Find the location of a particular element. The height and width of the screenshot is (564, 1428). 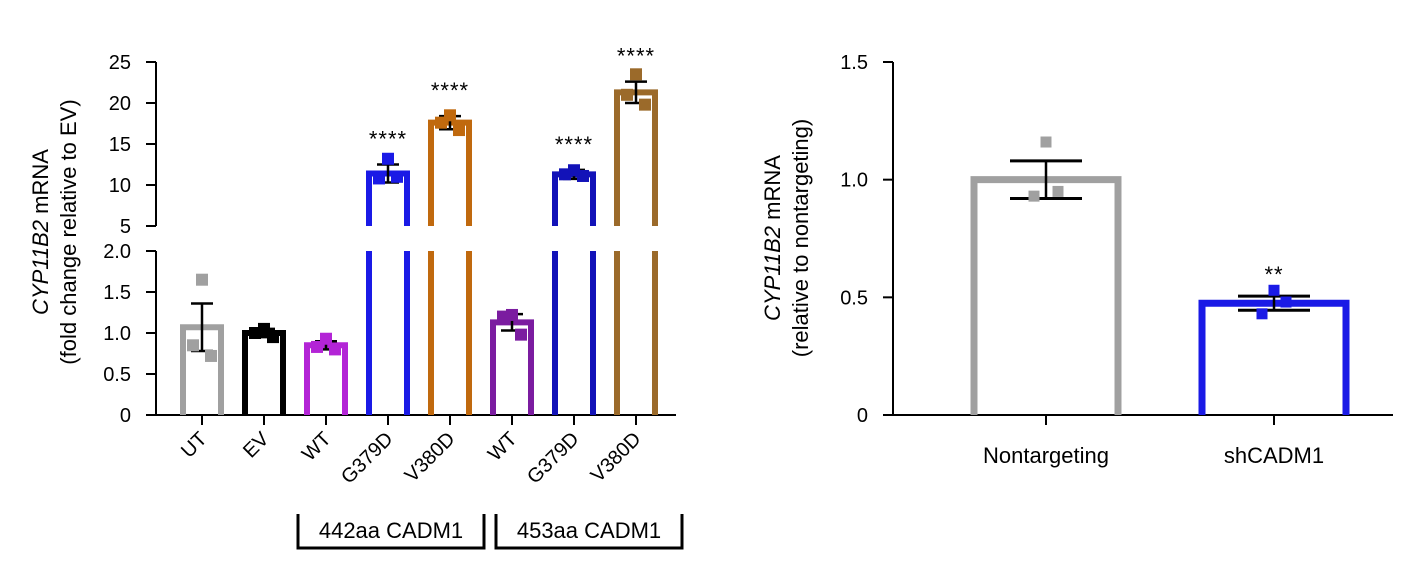

right-bar-group-nontargeting is located at coordinates (1046, 275).